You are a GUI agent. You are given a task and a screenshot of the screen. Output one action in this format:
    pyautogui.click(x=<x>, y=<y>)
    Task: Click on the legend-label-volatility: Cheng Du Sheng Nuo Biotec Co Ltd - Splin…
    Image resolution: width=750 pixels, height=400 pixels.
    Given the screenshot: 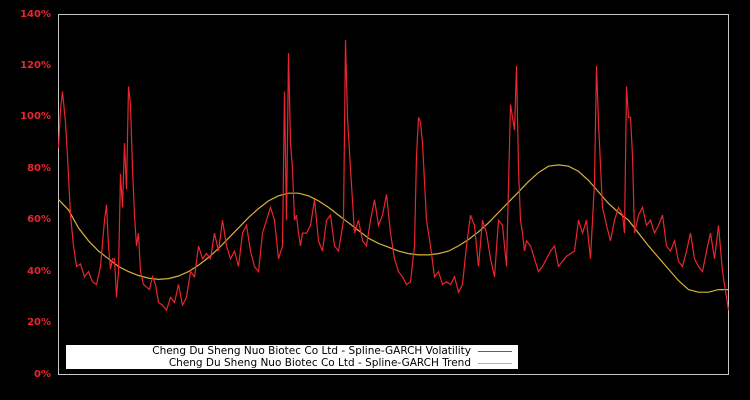 What is the action you would take?
    pyautogui.click(x=311, y=351)
    